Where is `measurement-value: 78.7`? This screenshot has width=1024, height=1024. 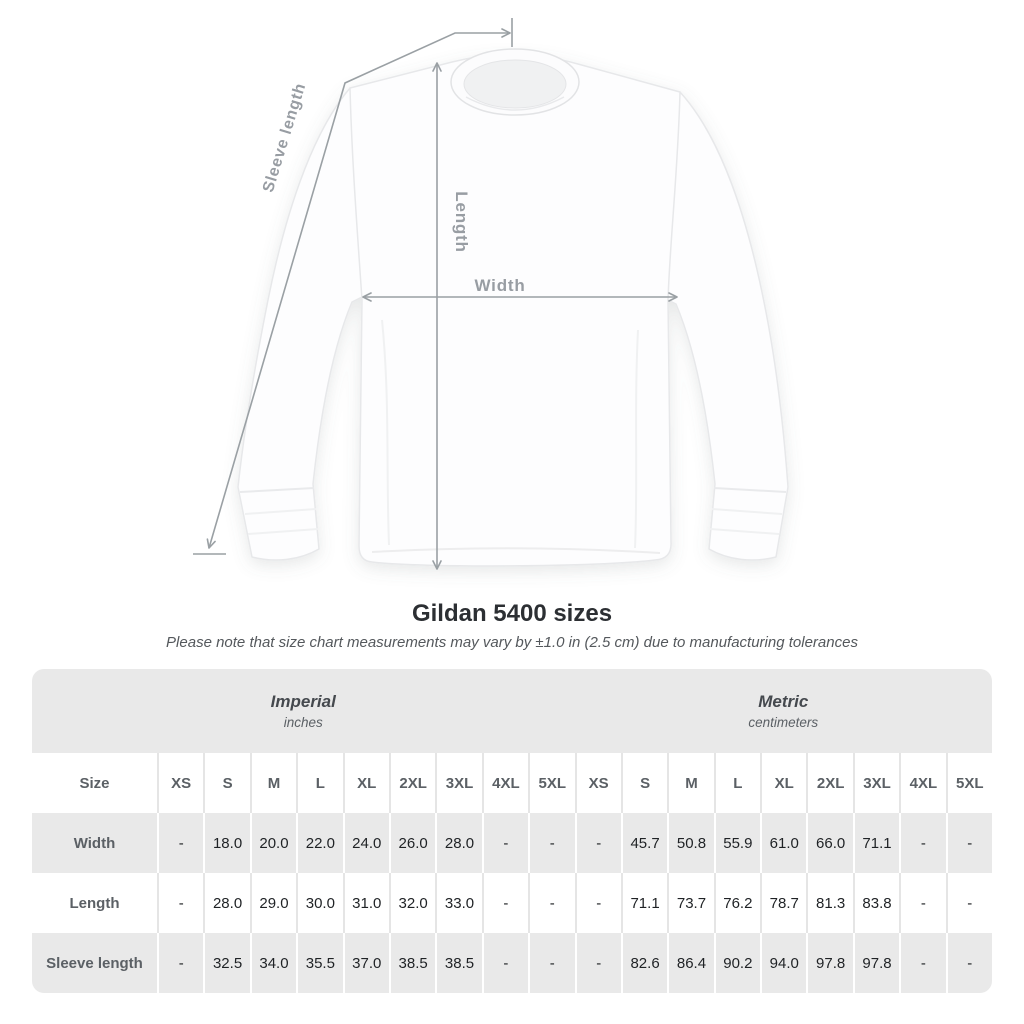
measurement-value: 78.7 is located at coordinates (783, 903).